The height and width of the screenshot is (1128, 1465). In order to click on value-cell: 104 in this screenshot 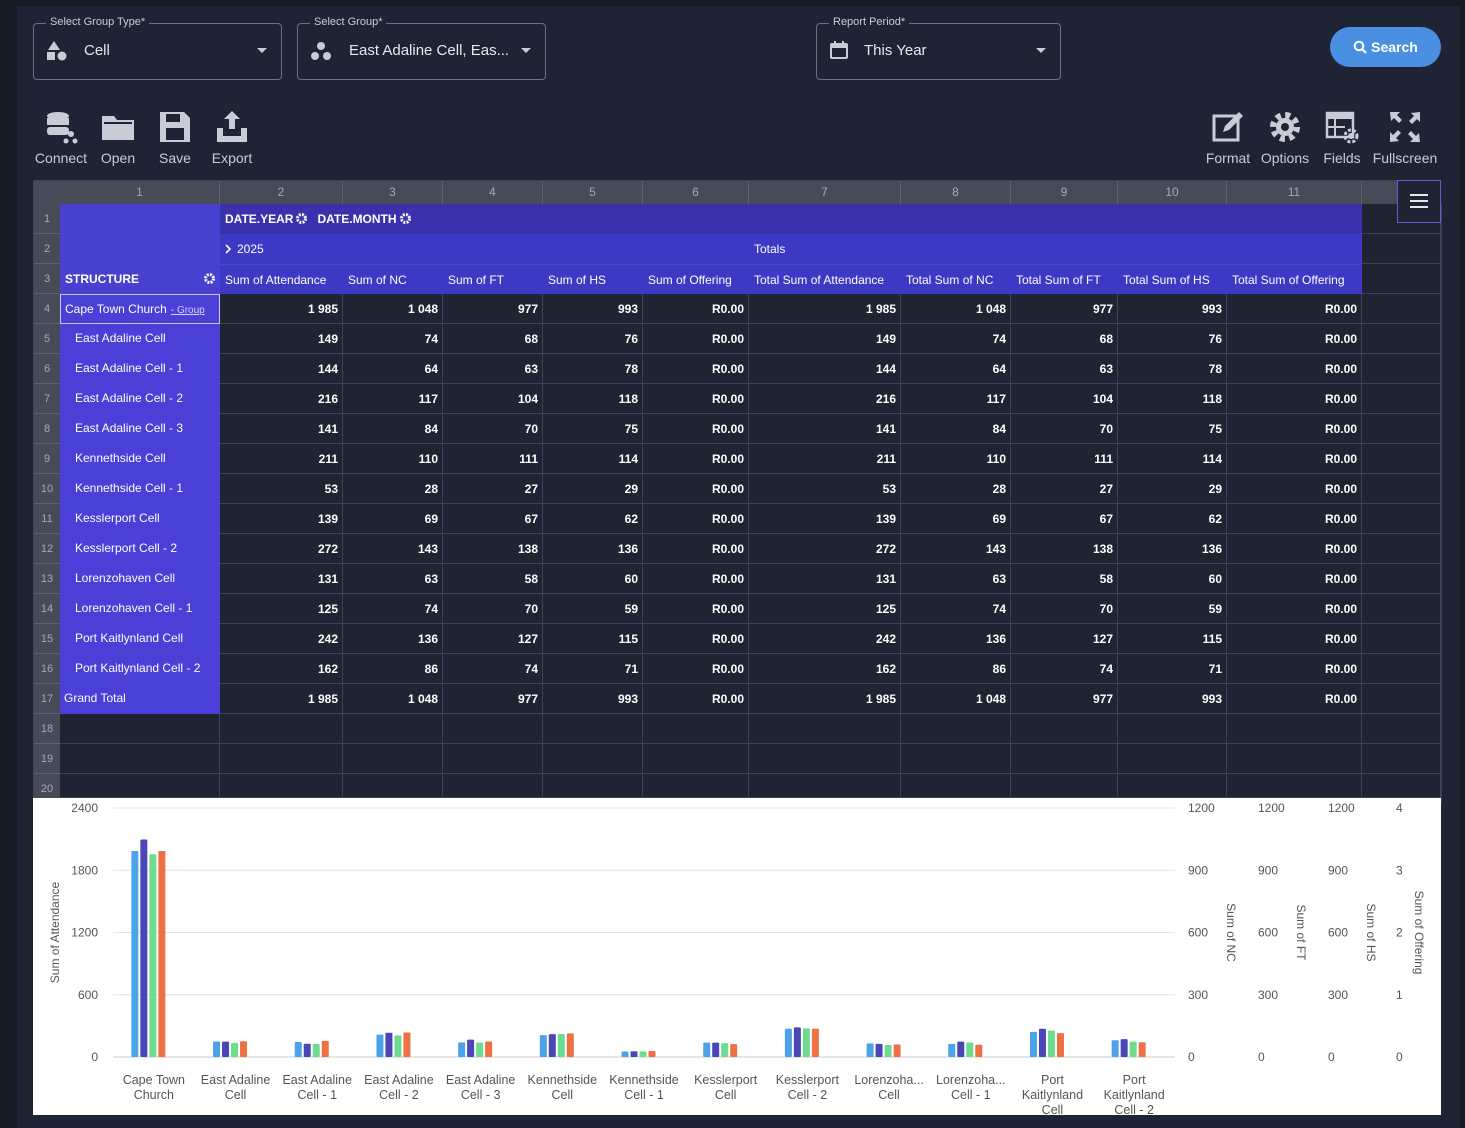, I will do `click(527, 399)`.